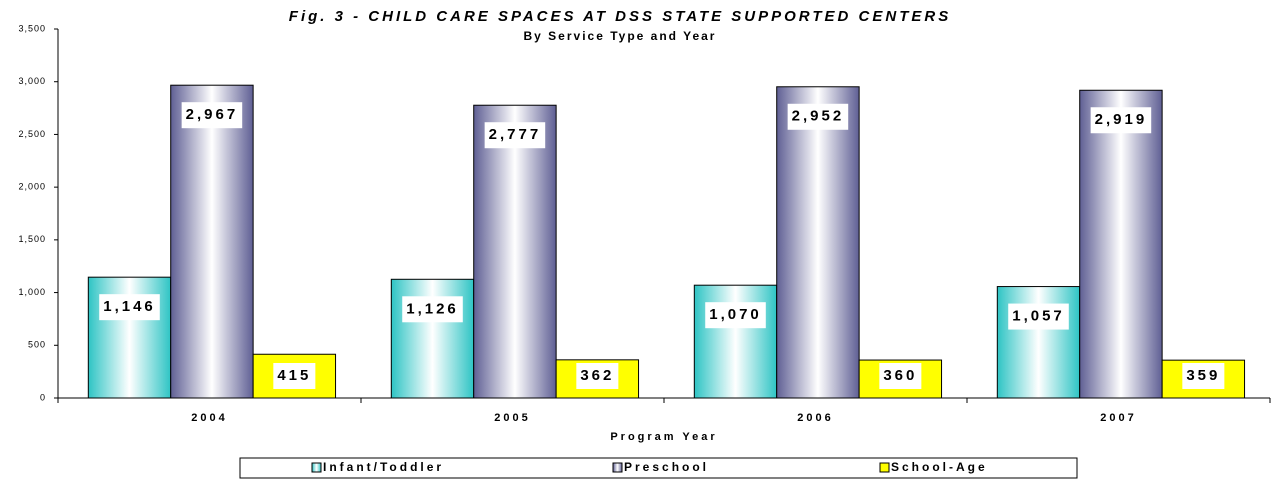 Image resolution: width=1273 pixels, height=486 pixels. What do you see at coordinates (939, 467) in the screenshot?
I see `legend-label: School-Age` at bounding box center [939, 467].